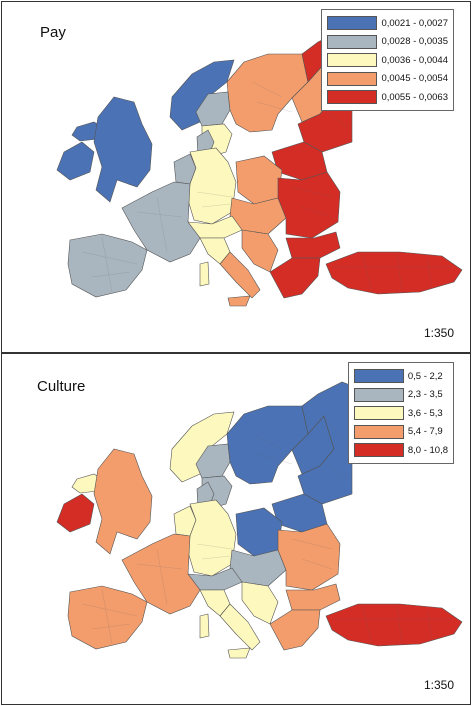 The width and height of the screenshot is (474, 706). I want to click on legend-item: 3,6 - 5,3, so click(400, 413).